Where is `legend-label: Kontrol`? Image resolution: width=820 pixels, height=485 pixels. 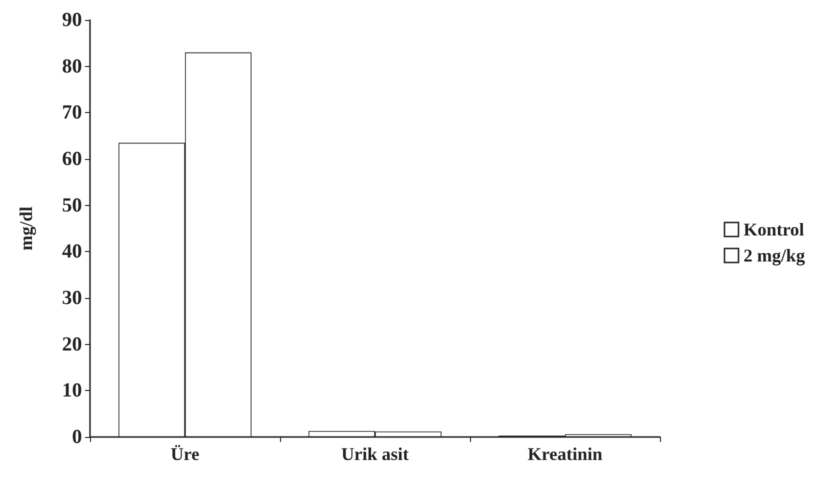
legend-label: Kontrol is located at coordinates (773, 230).